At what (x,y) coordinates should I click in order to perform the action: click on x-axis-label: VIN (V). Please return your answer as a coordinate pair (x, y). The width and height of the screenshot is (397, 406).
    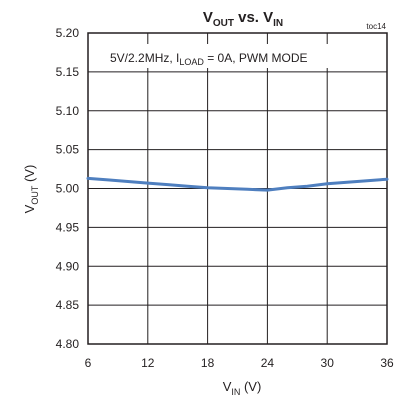
    Looking at the image, I should click on (242, 388).